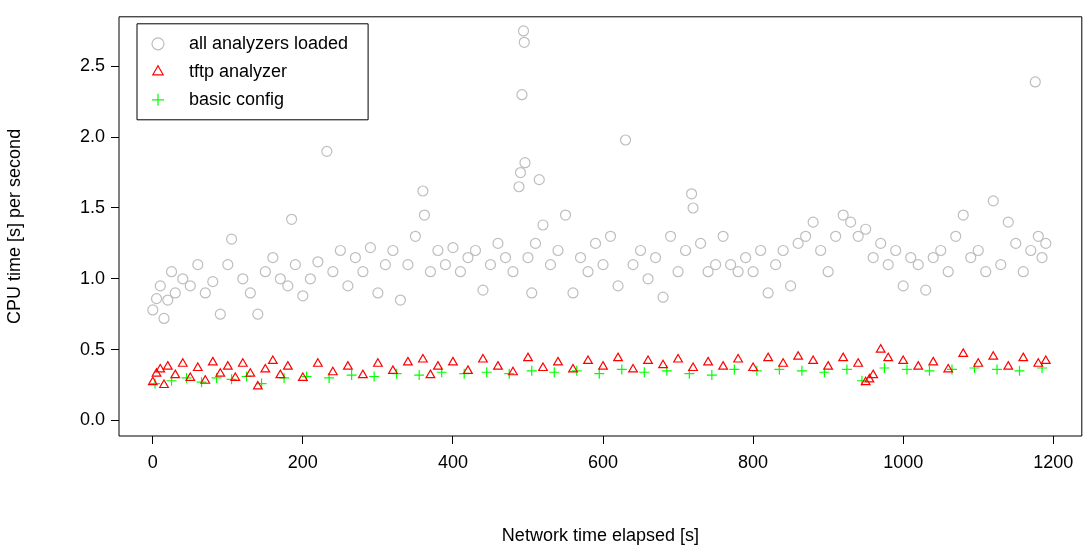  What do you see at coordinates (13, 226) in the screenshot?
I see `y-axis-title: CPU time [s] per second` at bounding box center [13, 226].